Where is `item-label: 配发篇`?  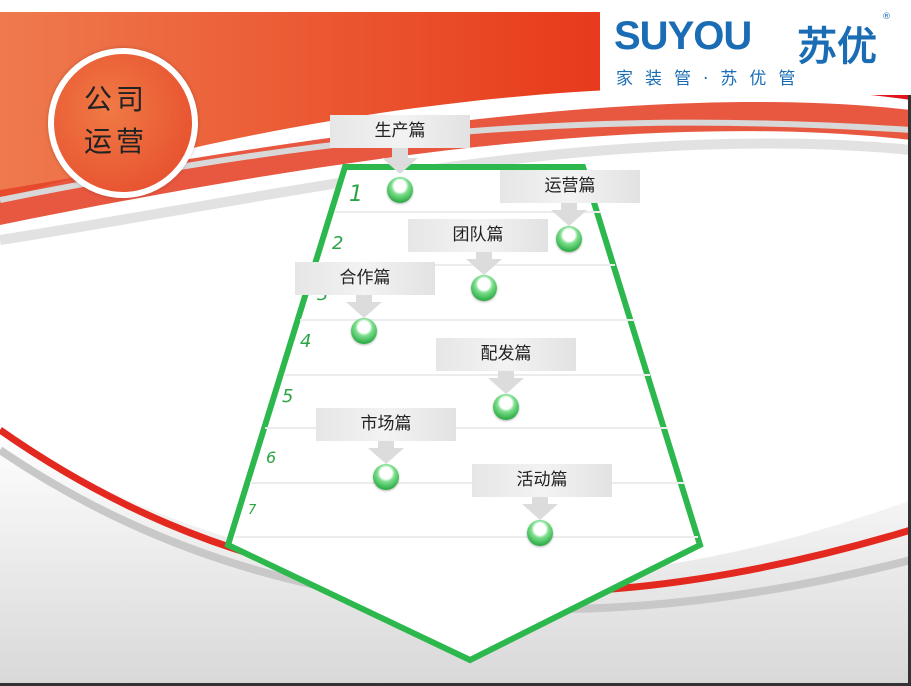
item-label: 配发篇 is located at coordinates (506, 354).